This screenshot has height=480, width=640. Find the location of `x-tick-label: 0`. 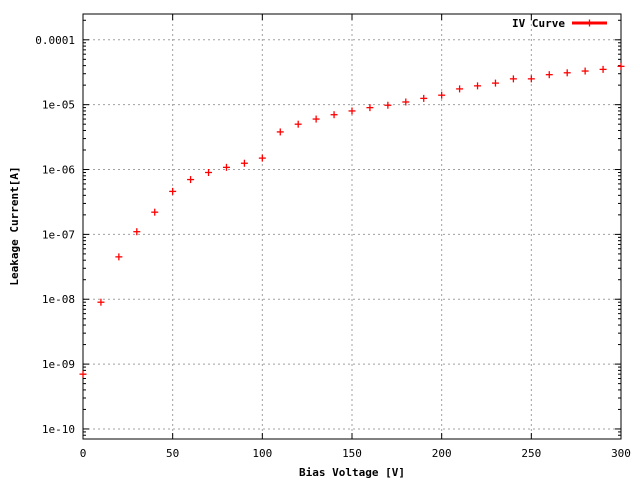

x-tick-label: 0 is located at coordinates (83, 453).